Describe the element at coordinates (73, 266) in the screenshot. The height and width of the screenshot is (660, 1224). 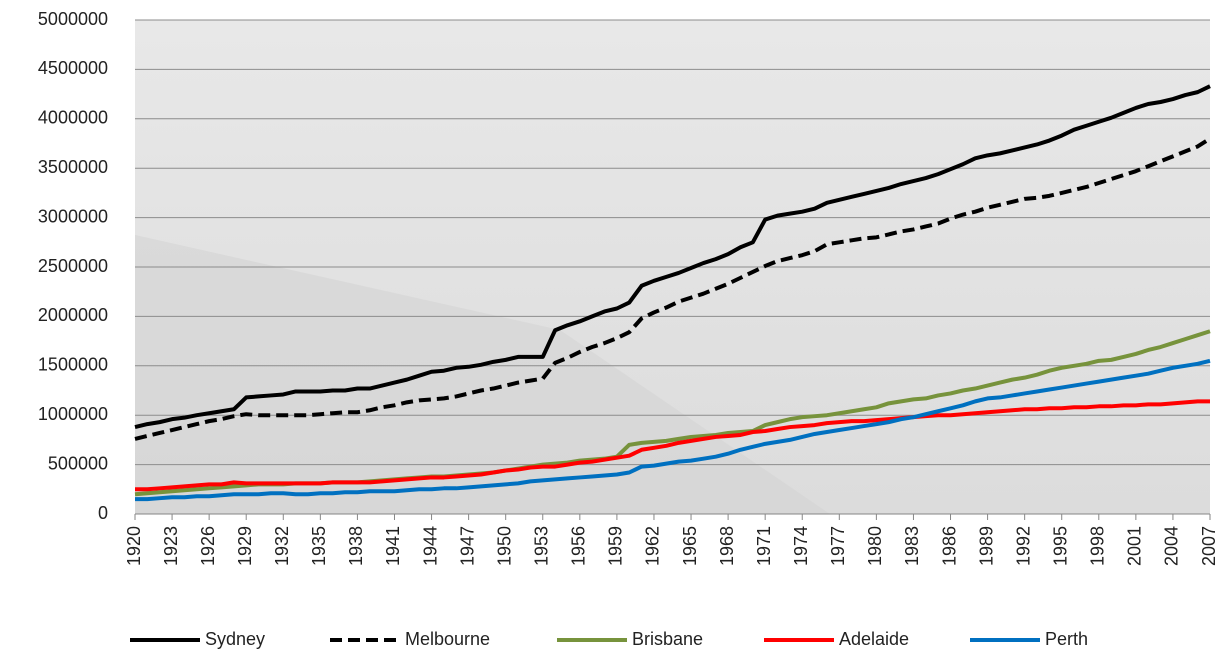
I see `y-tick-label: 2500000` at that location.